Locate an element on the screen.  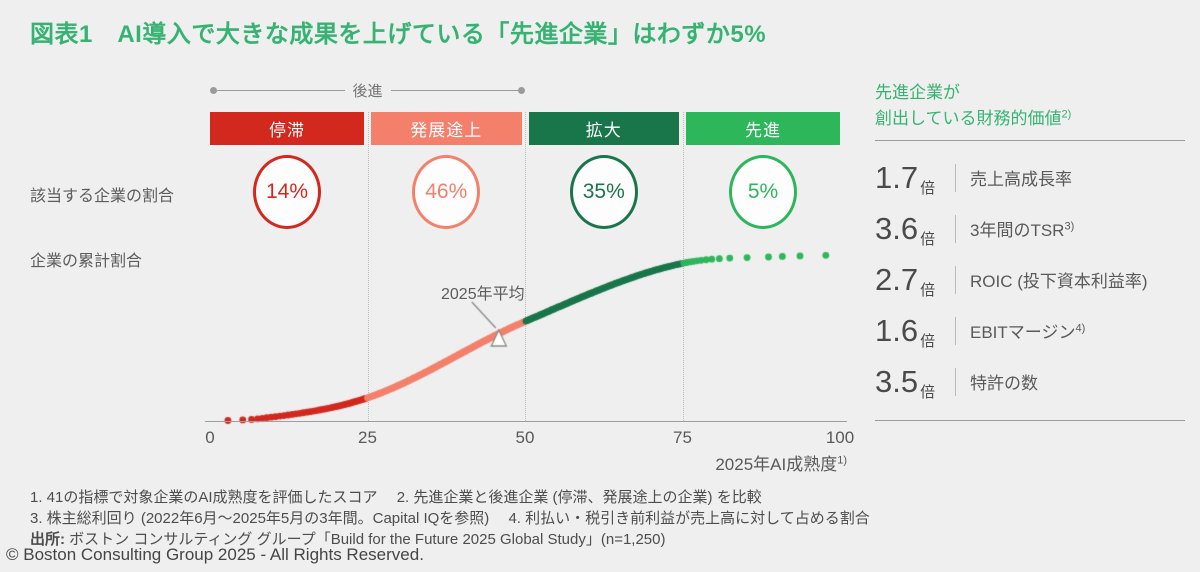
metric-label: 売上高成長率 is located at coordinates (1021, 179).